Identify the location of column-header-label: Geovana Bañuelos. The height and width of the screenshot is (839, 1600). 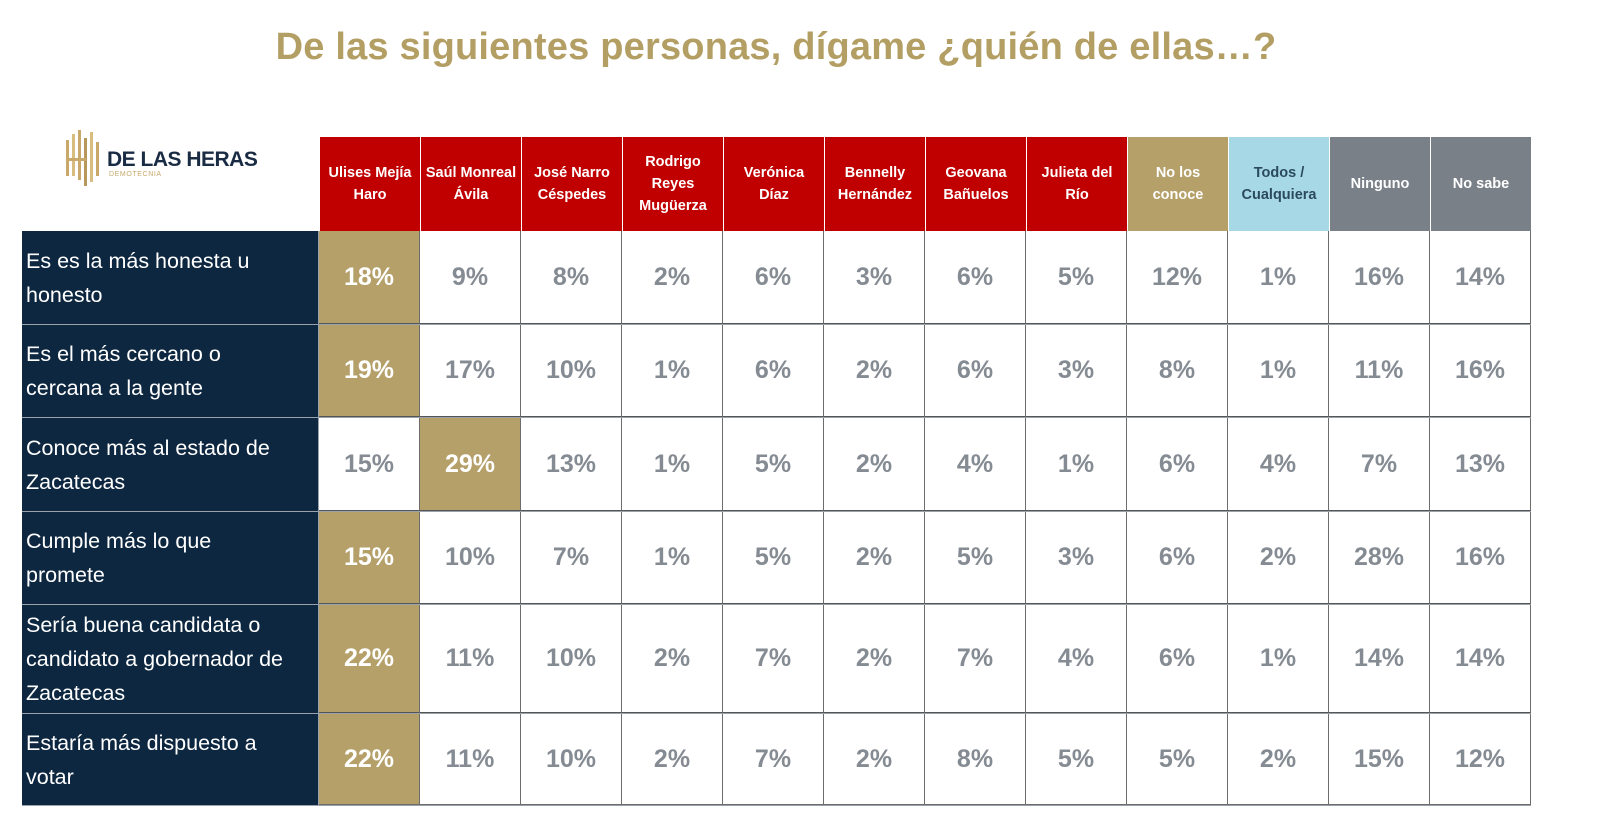
(976, 184).